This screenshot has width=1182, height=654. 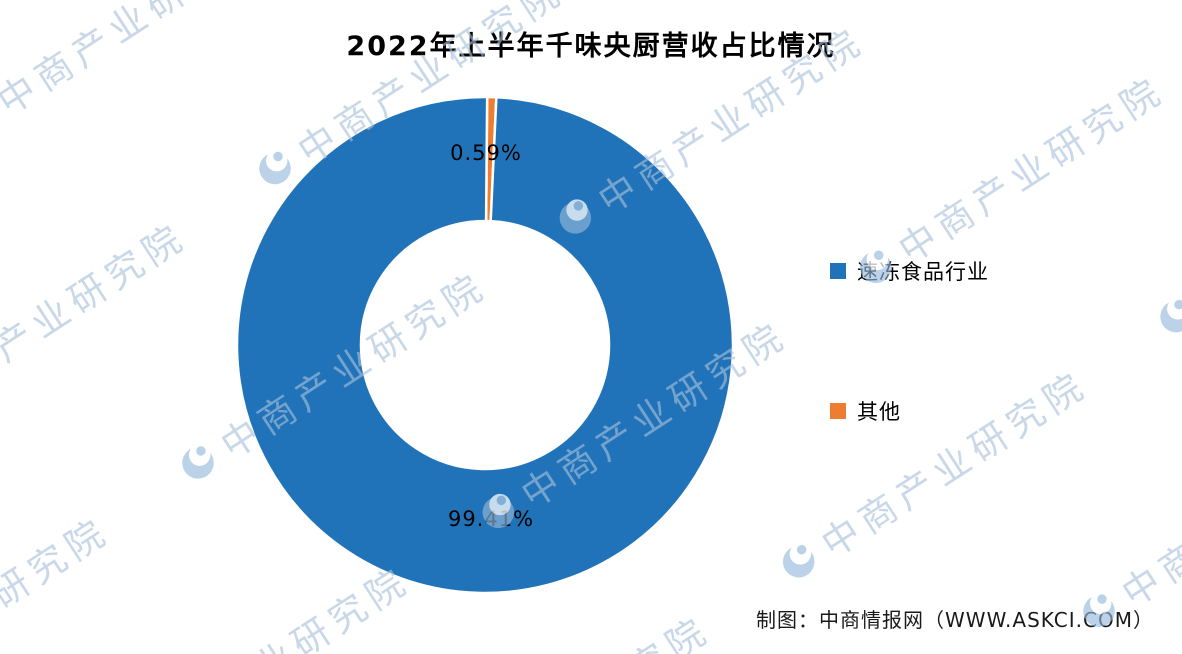 I want to click on data-label-other-slice: 0.59%, so click(x=486, y=153).